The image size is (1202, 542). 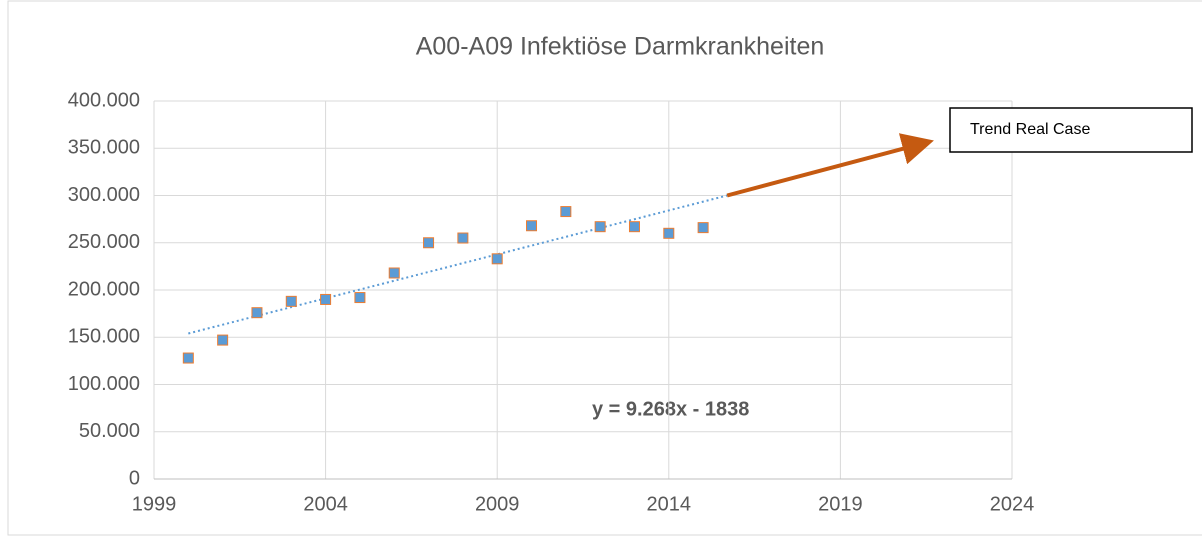 What do you see at coordinates (830, 165) in the screenshot?
I see `trend-arrow` at bounding box center [830, 165].